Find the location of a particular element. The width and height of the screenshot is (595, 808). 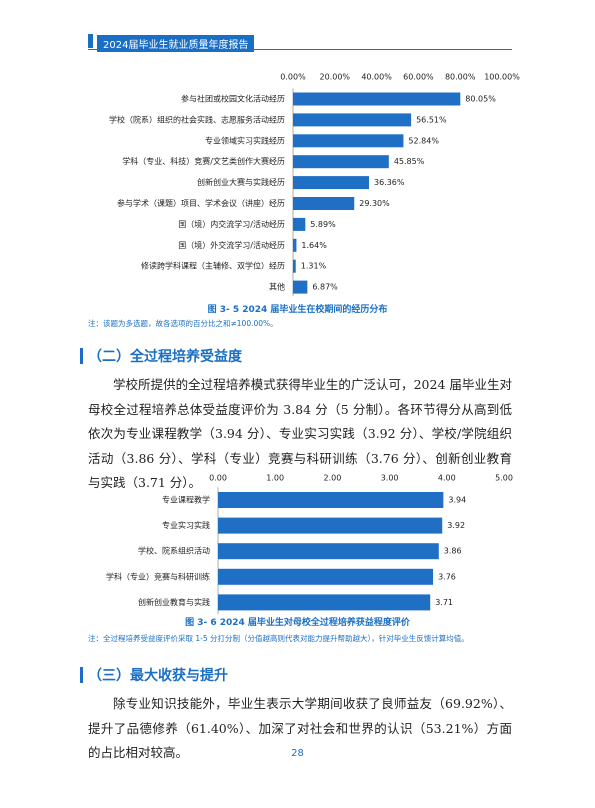

data-label: 6.87% is located at coordinates (325, 287).